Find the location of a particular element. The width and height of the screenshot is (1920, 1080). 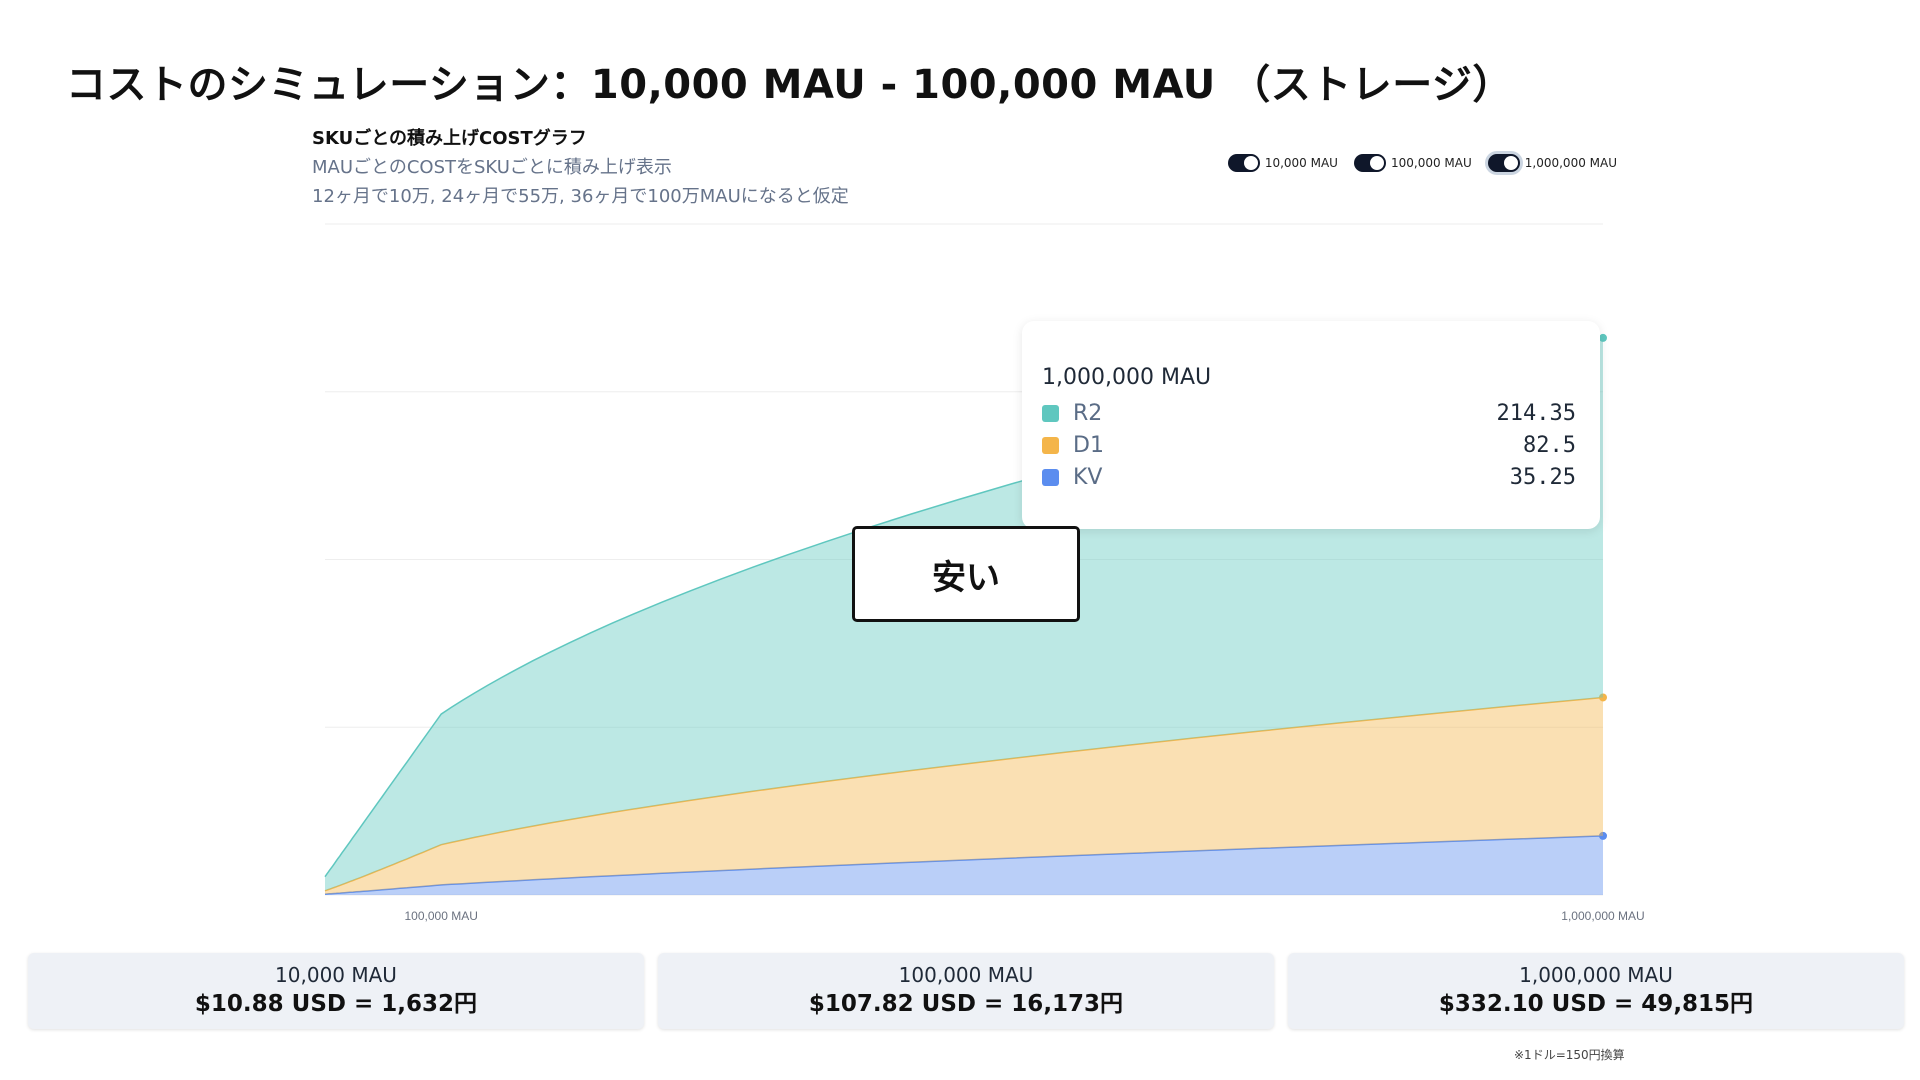

tooltip-row-name: R2 is located at coordinates (1088, 413).